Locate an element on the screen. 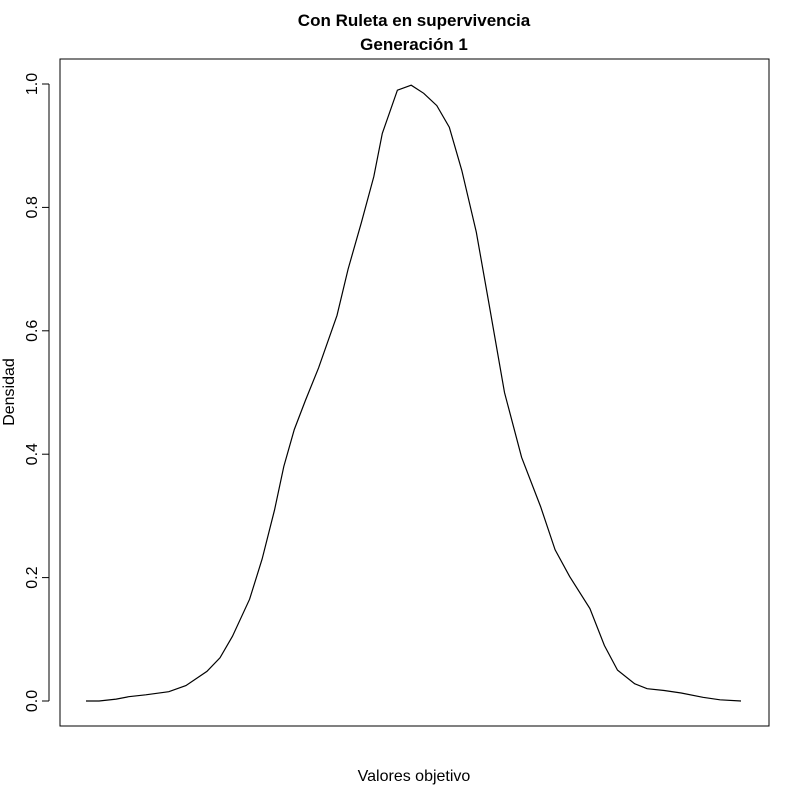 This screenshot has width=800, height=800. chart-title: Con Ruleta en supervivencia is located at coordinates (414, 20).